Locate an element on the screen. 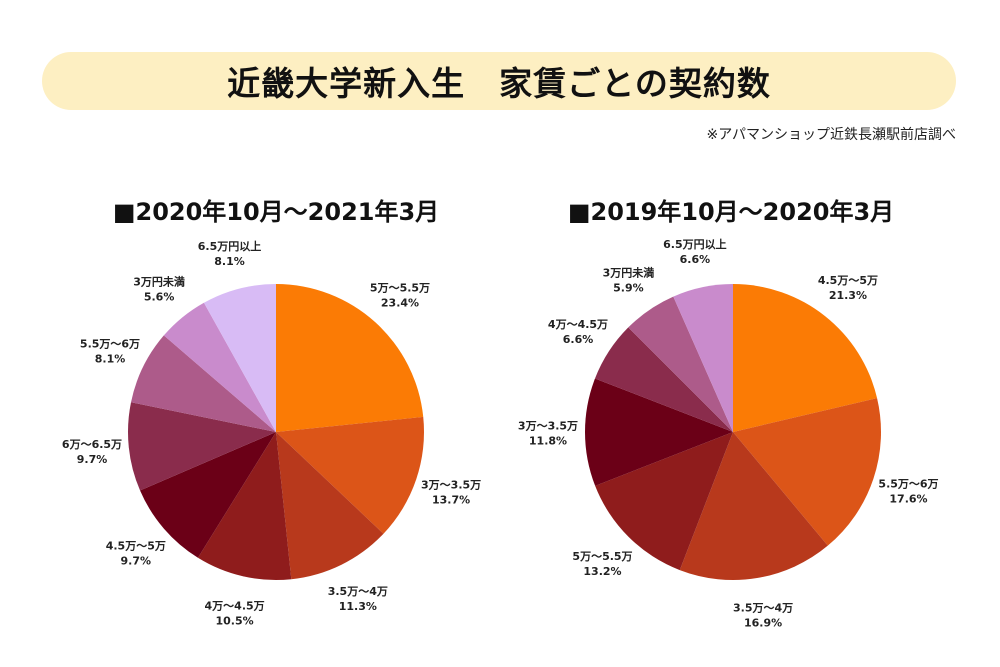  pie-2020-label-5: 6万～6.5万 9.7% is located at coordinates (92, 452).